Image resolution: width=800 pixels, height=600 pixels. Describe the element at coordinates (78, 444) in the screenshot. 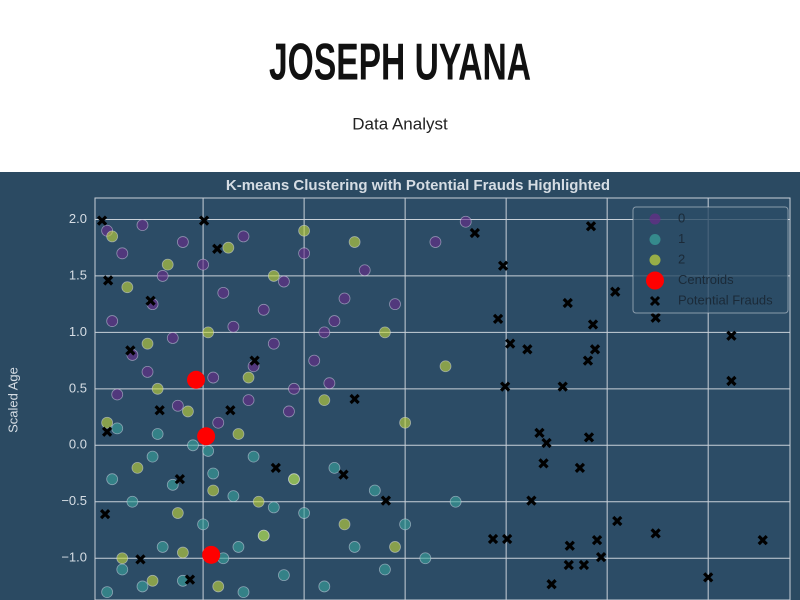

I see `y-tick-label: 0.0` at that location.